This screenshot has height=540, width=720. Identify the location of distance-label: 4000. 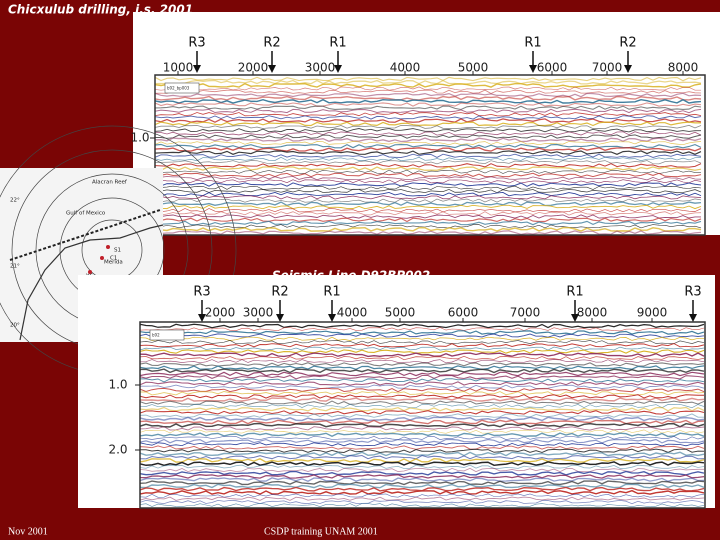
(352, 313).